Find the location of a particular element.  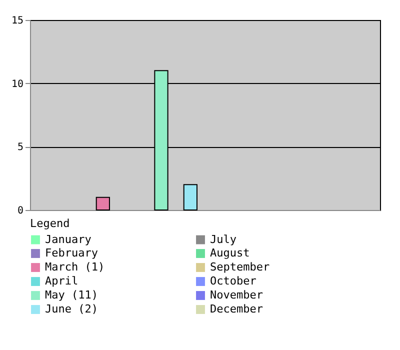

legend-label: November is located at coordinates (237, 295).